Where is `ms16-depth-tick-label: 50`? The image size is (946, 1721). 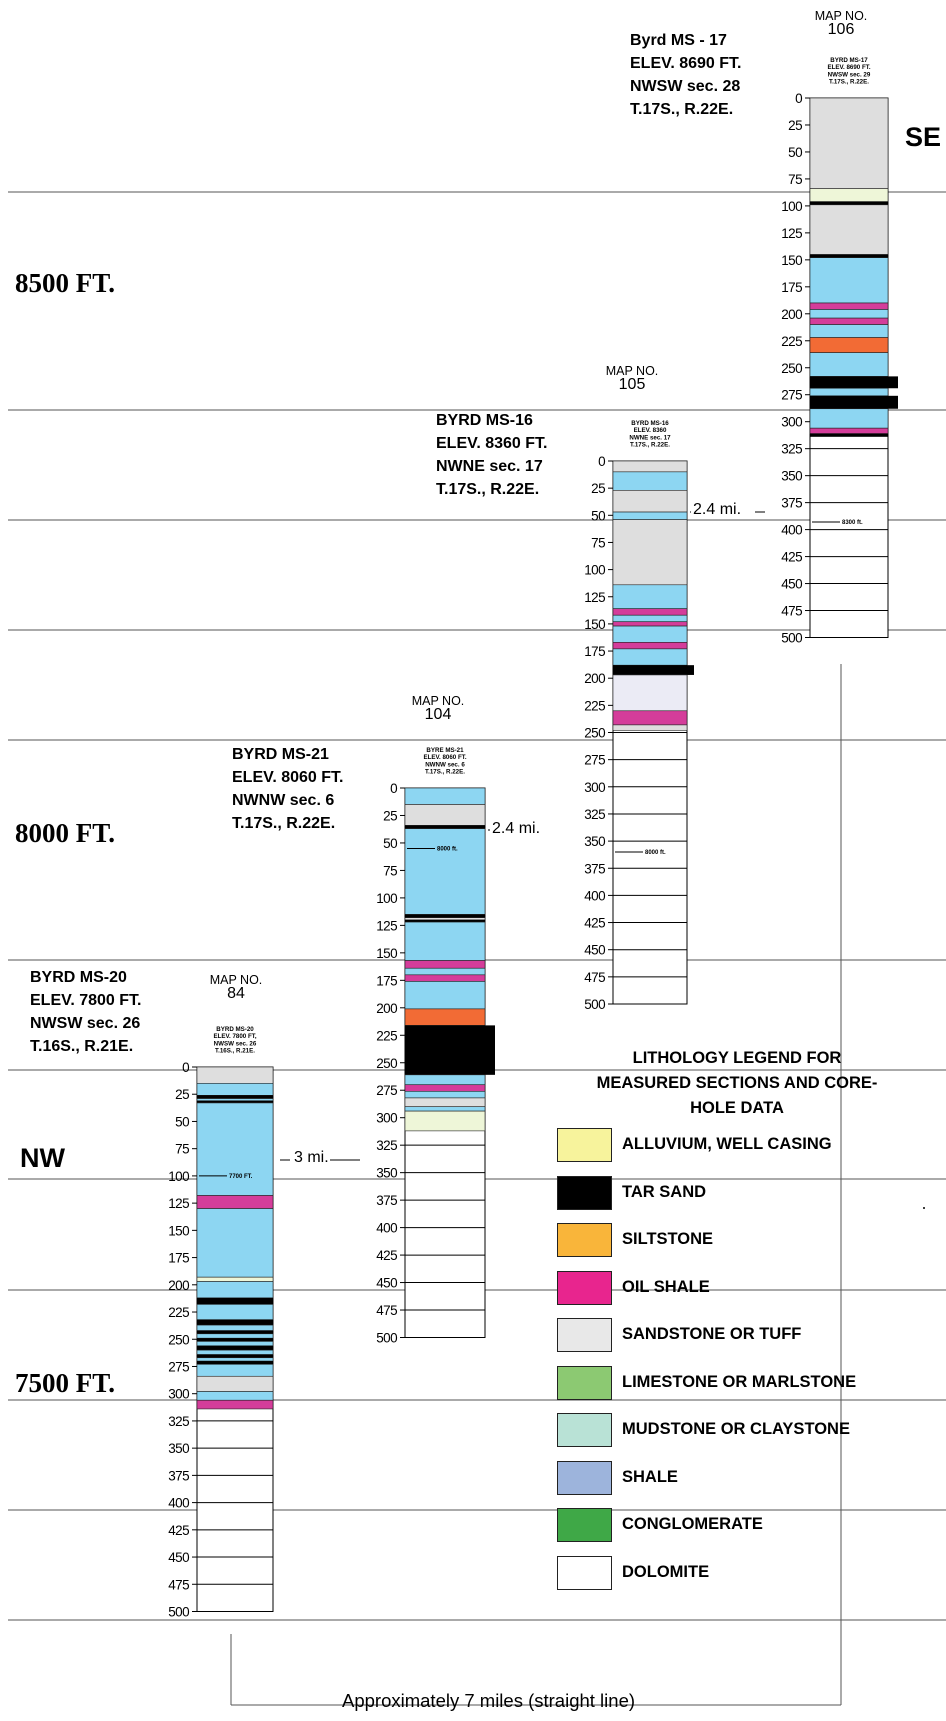 ms16-depth-tick-label: 50 is located at coordinates (598, 515).